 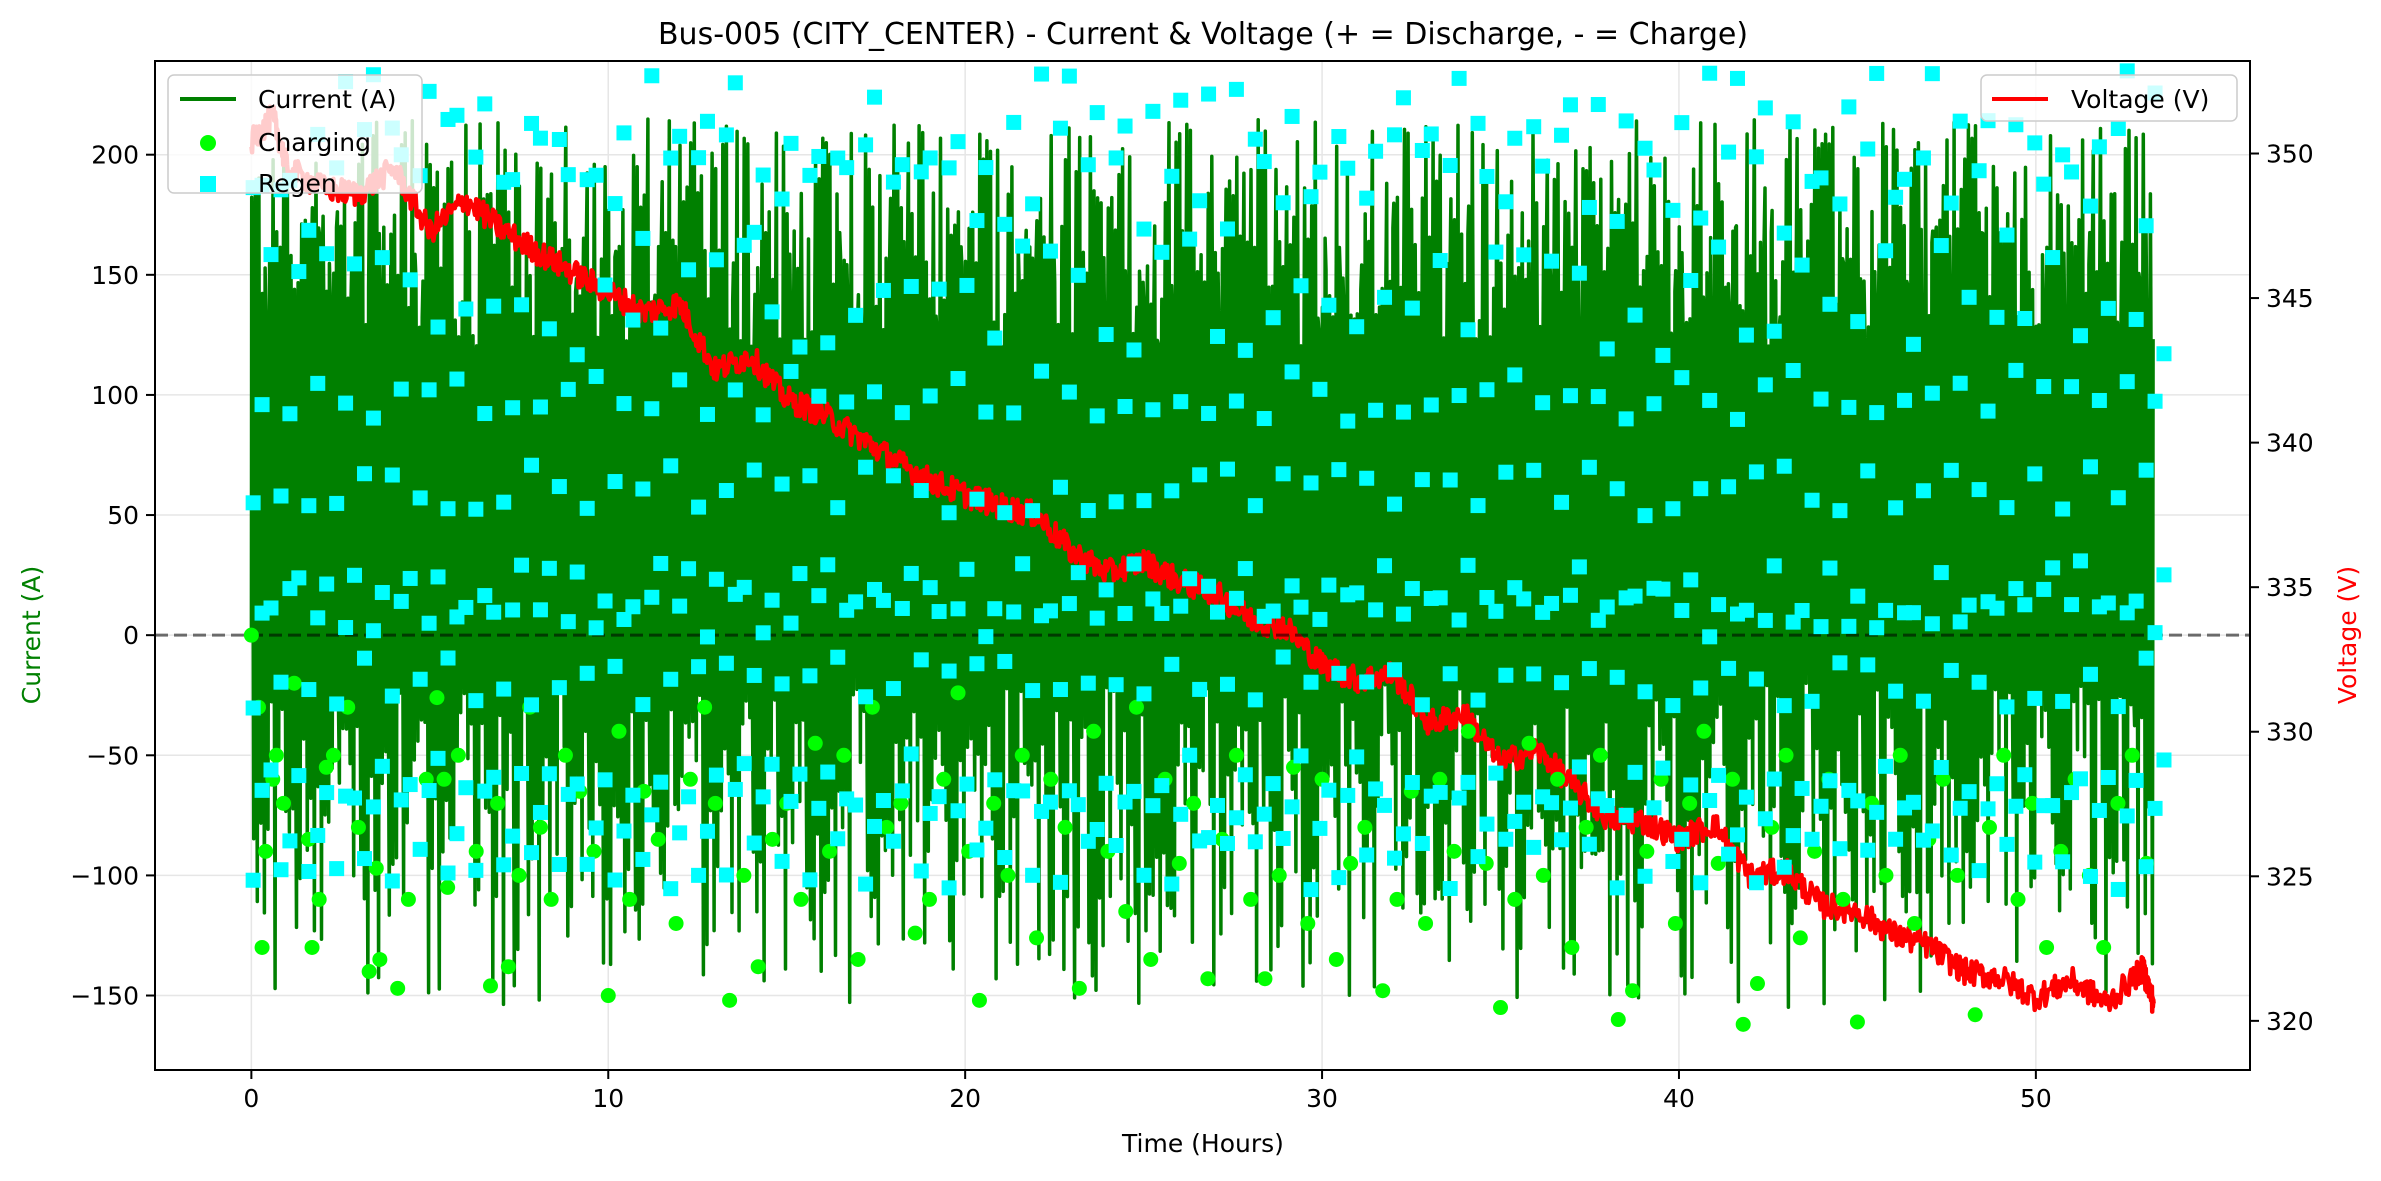 I want to click on y-right-tick-label: 335, so click(x=2290, y=587).